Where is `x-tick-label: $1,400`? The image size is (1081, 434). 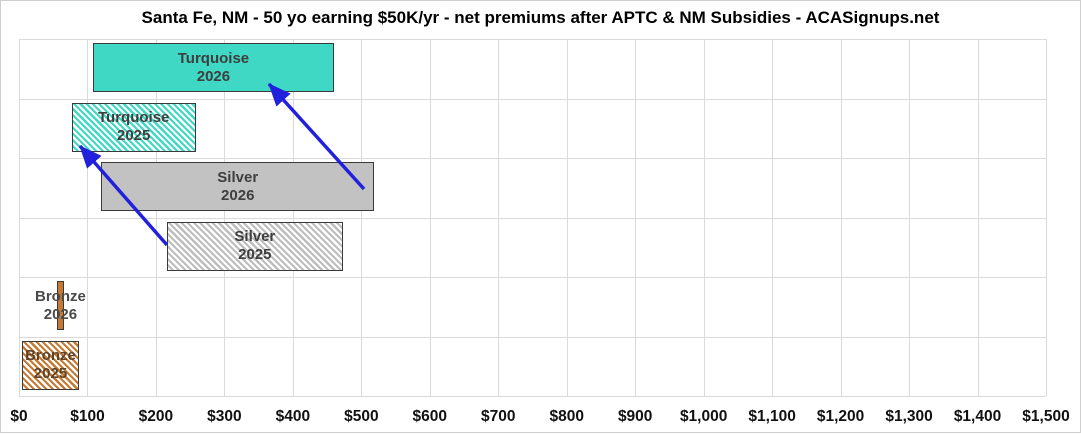
x-tick-label: $1,400 is located at coordinates (977, 416).